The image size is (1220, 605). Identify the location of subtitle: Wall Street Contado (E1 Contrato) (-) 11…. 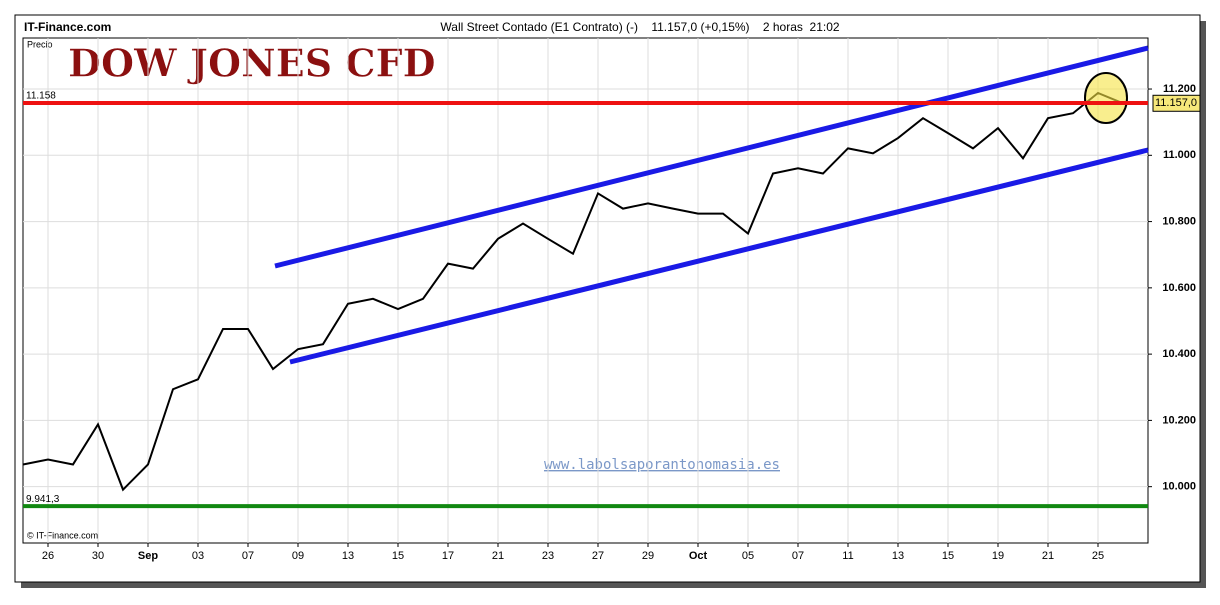
(640, 27).